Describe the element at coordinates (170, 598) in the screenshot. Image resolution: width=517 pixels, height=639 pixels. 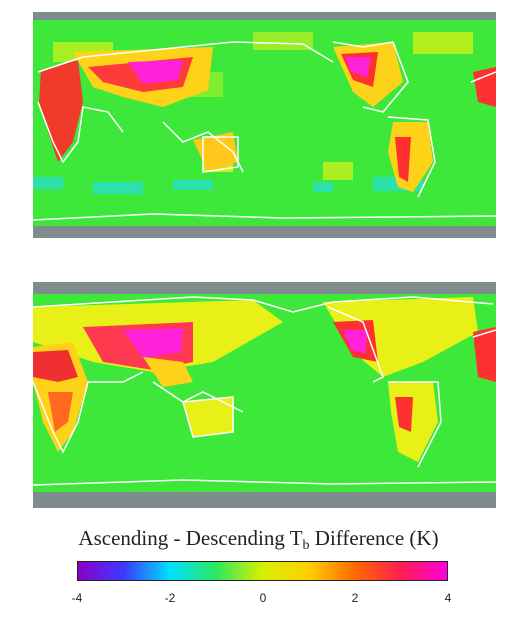
I see `colorbar-tick-neg2: -2` at that location.